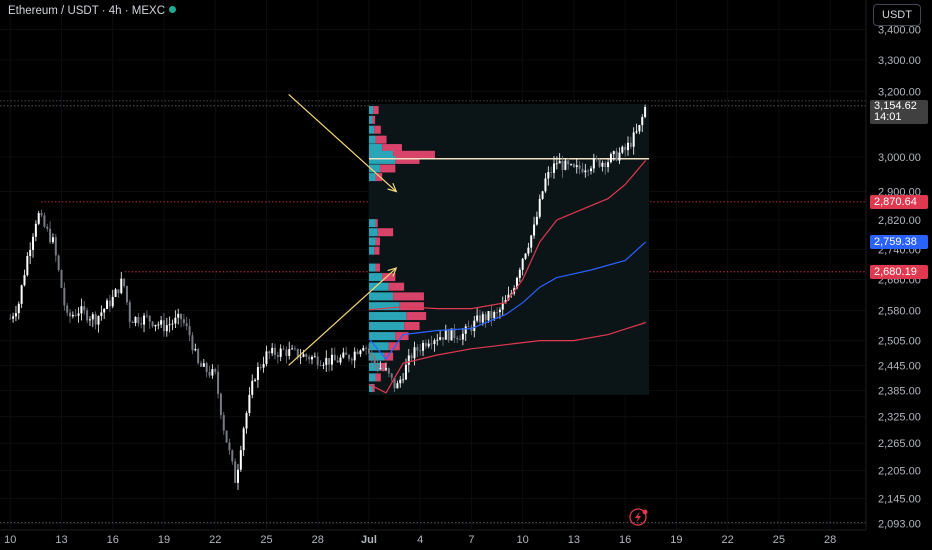 The width and height of the screenshot is (932, 550). What do you see at coordinates (420, 540) in the screenshot?
I see `time-tick-label: 4` at bounding box center [420, 540].